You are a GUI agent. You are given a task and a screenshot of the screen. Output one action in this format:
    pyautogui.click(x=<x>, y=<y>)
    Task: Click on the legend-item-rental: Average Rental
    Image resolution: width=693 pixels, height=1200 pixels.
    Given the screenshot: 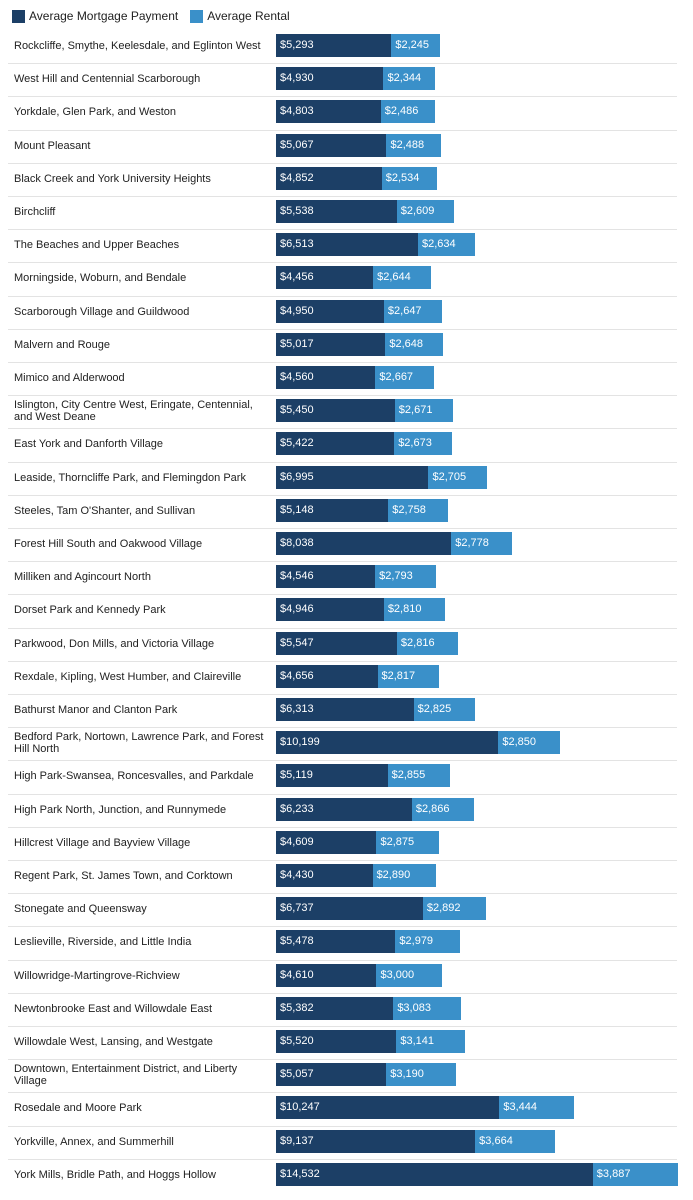 What is the action you would take?
    pyautogui.click(x=240, y=16)
    